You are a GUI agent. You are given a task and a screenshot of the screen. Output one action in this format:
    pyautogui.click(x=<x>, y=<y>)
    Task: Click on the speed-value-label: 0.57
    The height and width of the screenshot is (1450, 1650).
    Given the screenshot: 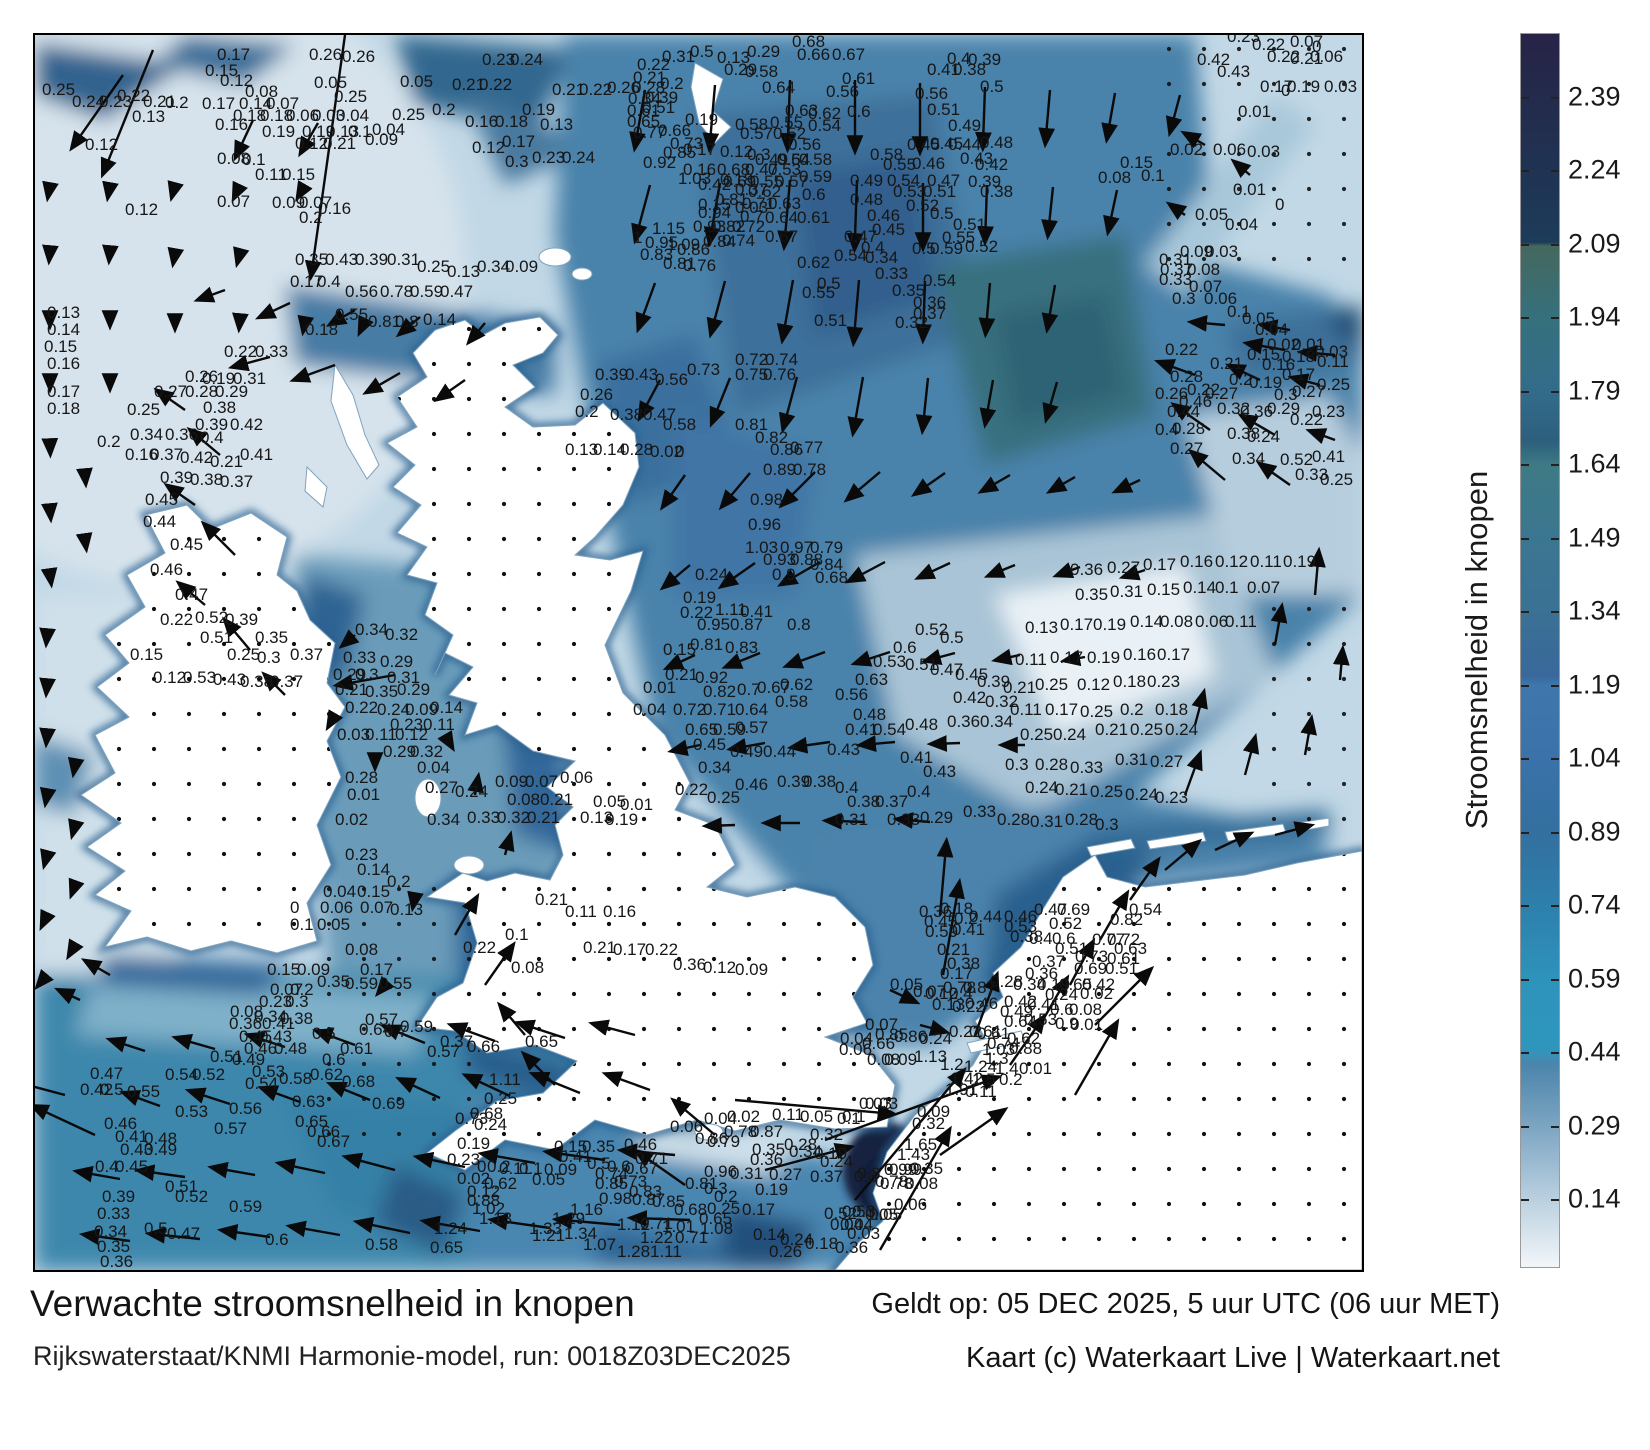 What is the action you would take?
    pyautogui.click(x=443, y=1051)
    